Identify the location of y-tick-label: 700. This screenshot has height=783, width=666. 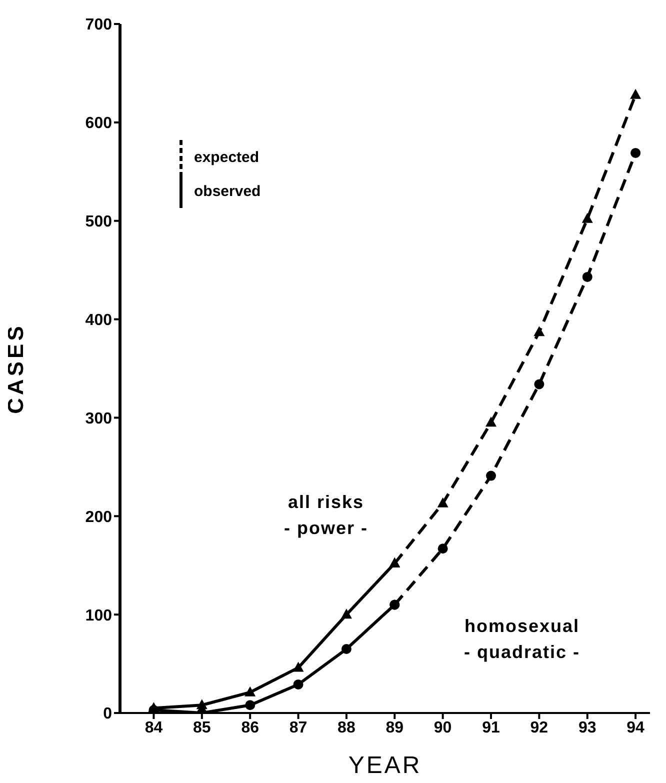
(98, 25).